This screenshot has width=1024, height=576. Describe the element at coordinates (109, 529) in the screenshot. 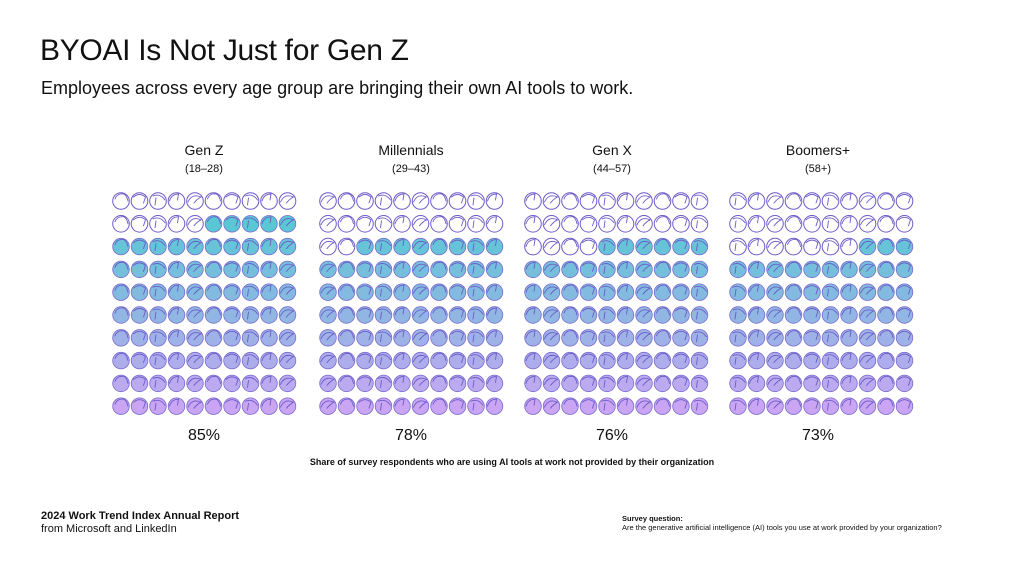

I see `report-source: from Microsoft and LinkedIn` at that location.